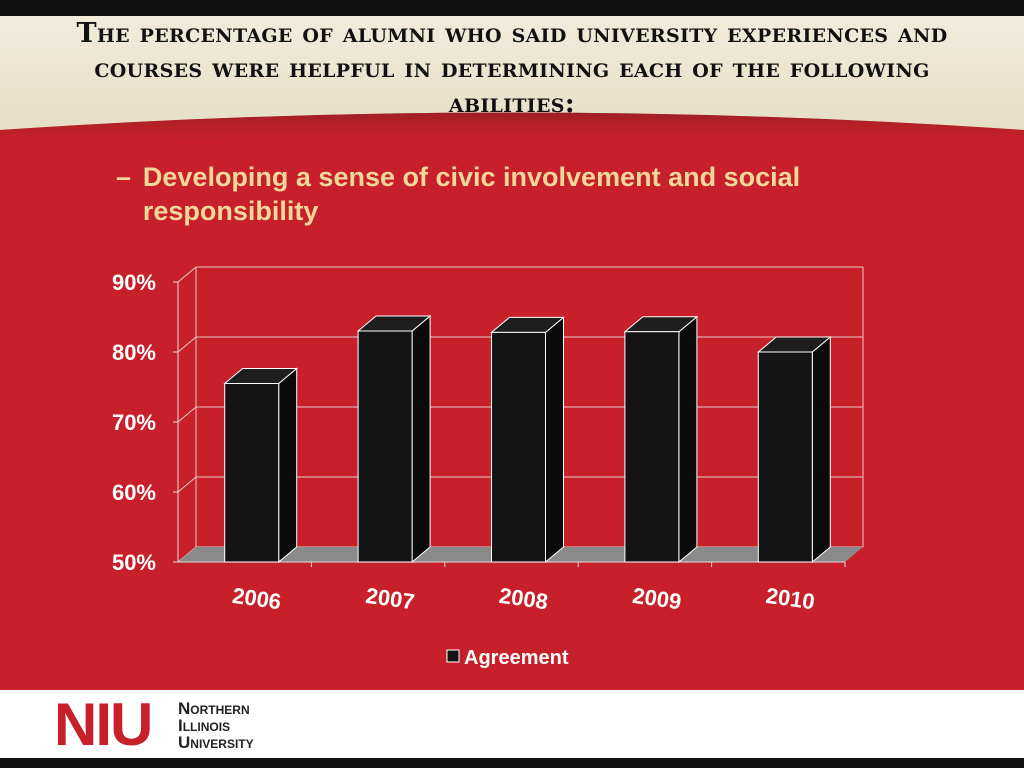 The height and width of the screenshot is (768, 1024). Describe the element at coordinates (214, 708) in the screenshot. I see `logo-line-1: Northern` at that location.